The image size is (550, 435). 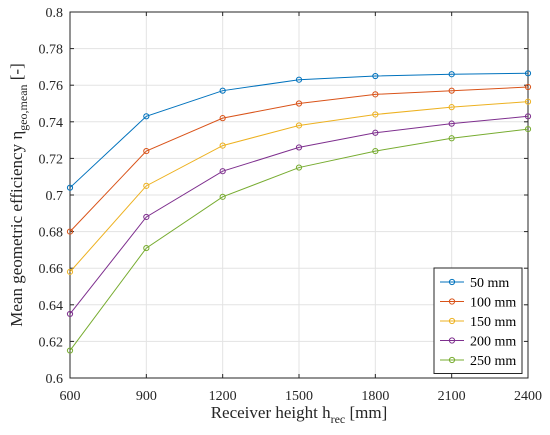 What do you see at coordinates (375, 396) in the screenshot?
I see `x-tick-label: 1800` at bounding box center [375, 396].